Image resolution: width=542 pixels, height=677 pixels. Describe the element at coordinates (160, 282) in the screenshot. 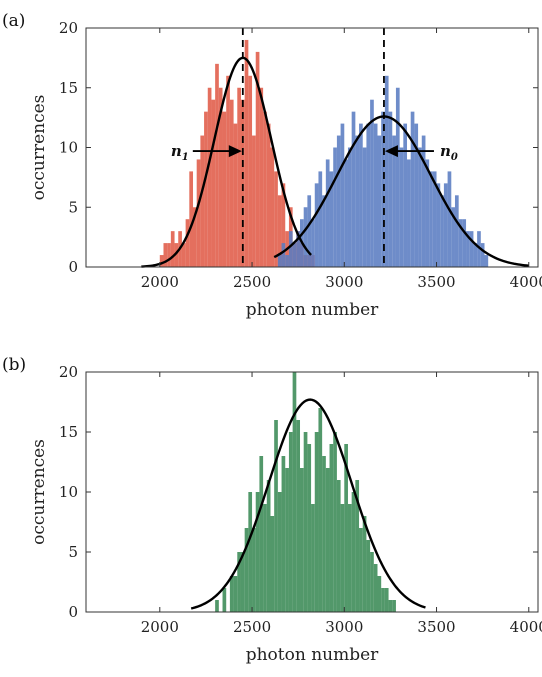

I see `x-tick-label: 2000` at that location.